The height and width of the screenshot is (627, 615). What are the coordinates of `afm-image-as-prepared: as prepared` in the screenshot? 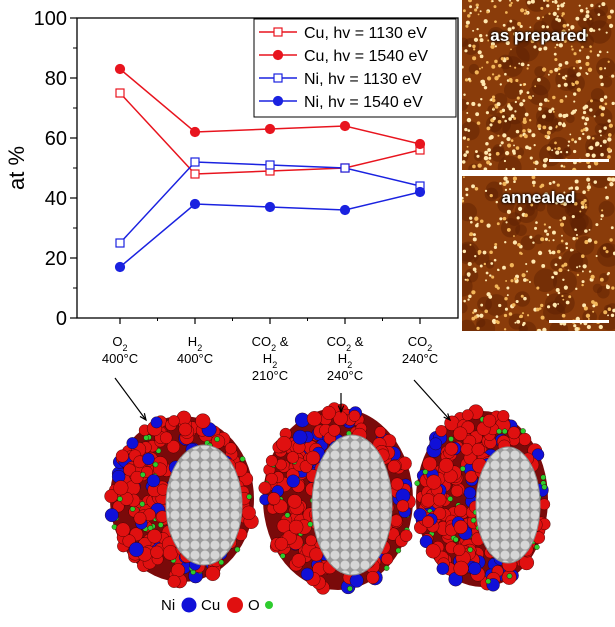 It's located at (538, 85).